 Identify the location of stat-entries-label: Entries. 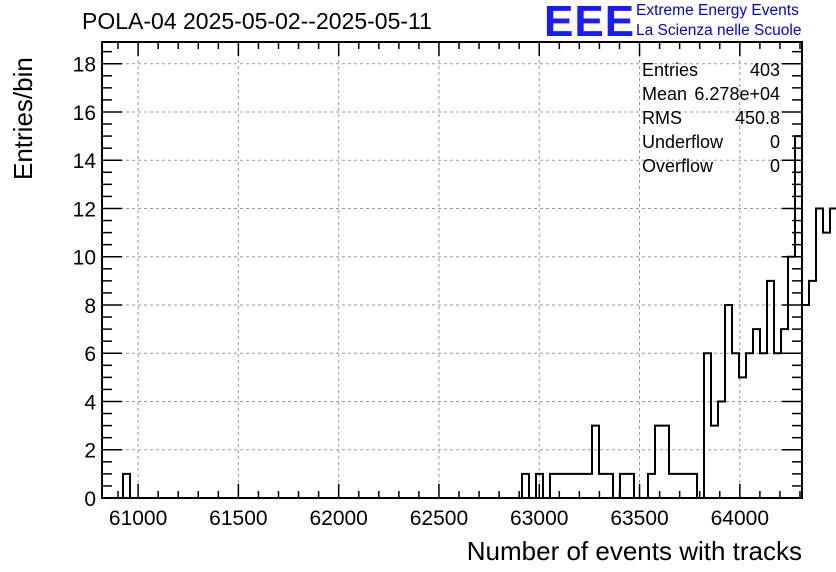
(670, 70).